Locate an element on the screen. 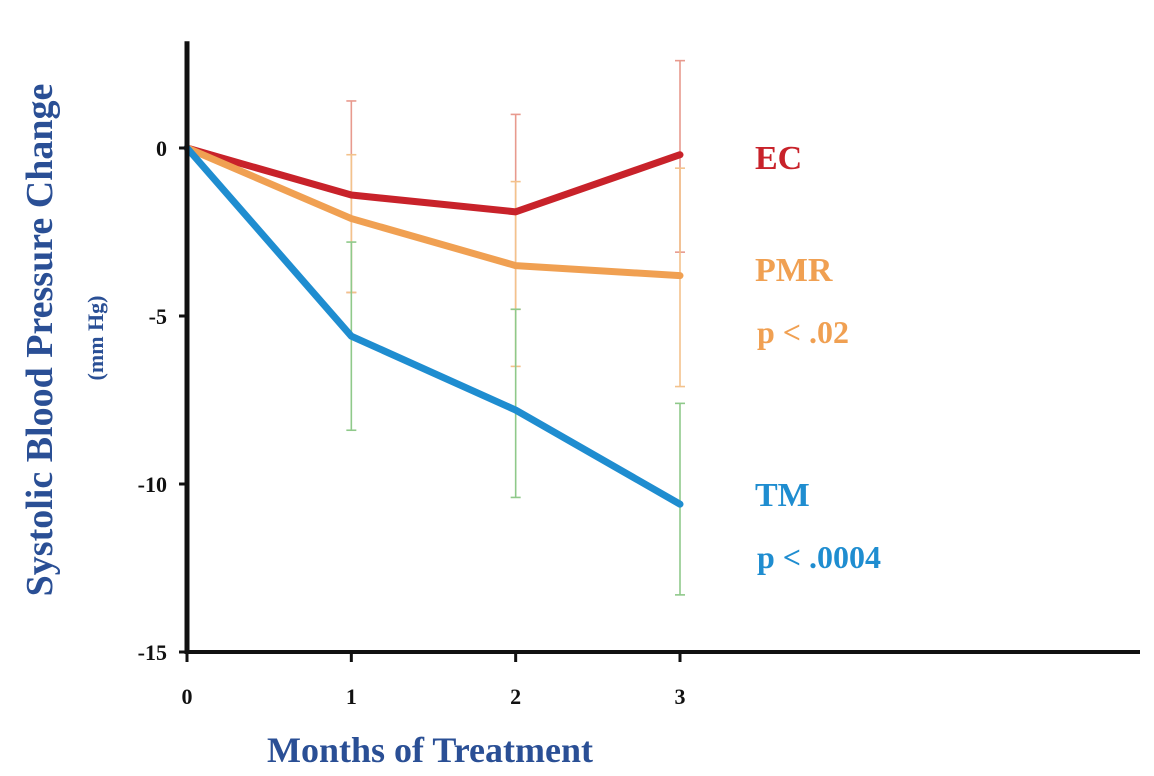 The image size is (1154, 776). y-tick-label: -10 is located at coordinates (152, 484).